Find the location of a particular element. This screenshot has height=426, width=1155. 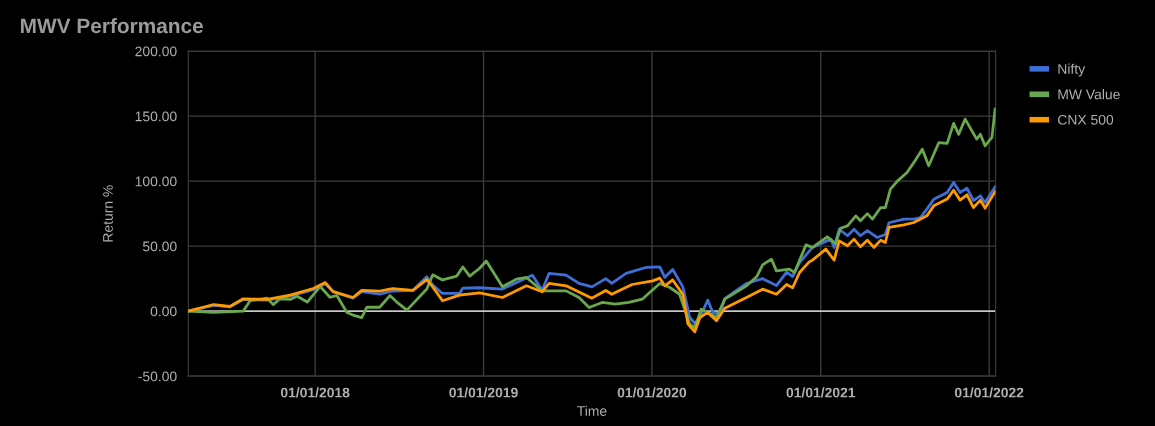

y-tick-label: 150.00 is located at coordinates (156, 116).